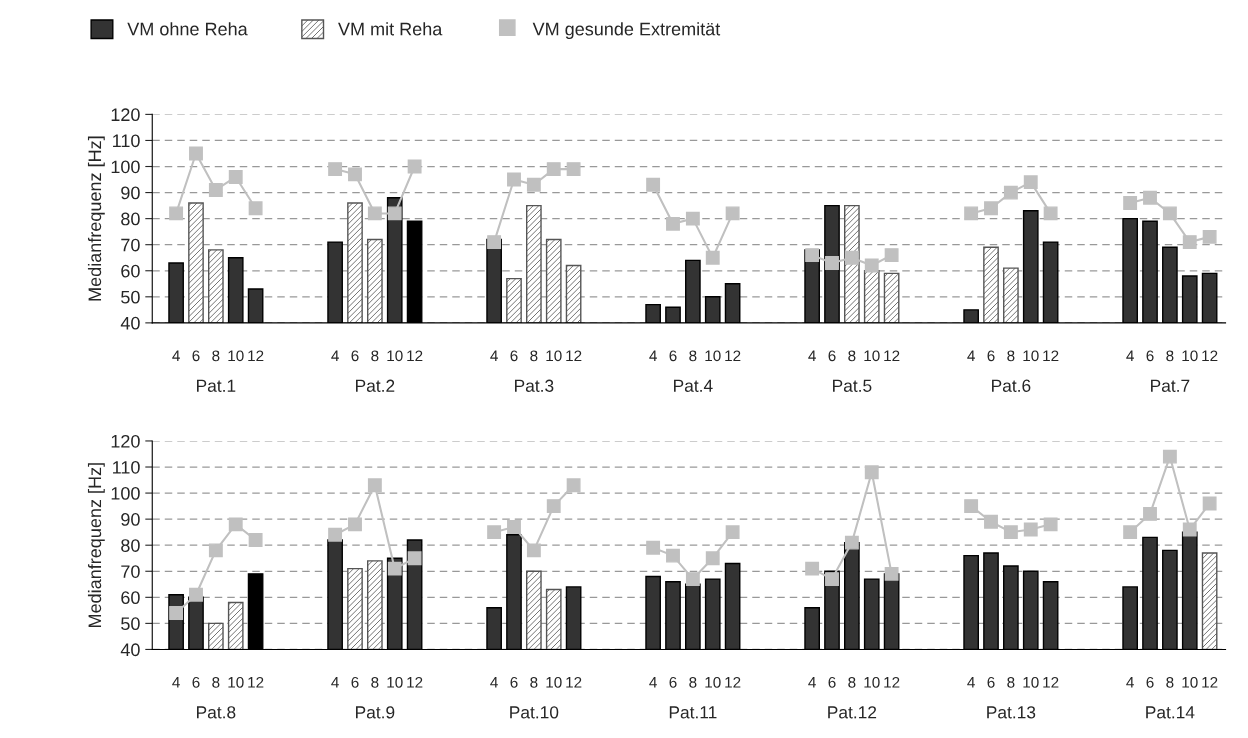 Image resolution: width=1248 pixels, height=738 pixels. I want to click on text: Pat.11, so click(693, 712).